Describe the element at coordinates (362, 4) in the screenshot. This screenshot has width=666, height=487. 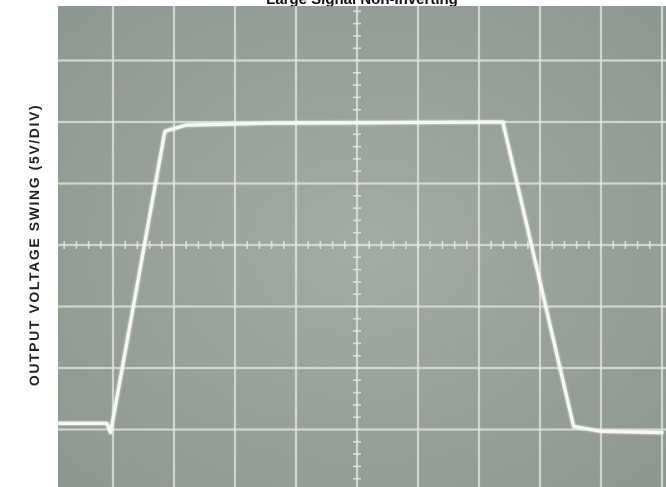
I see `chart-title: Large Signal Non-Inverting` at that location.